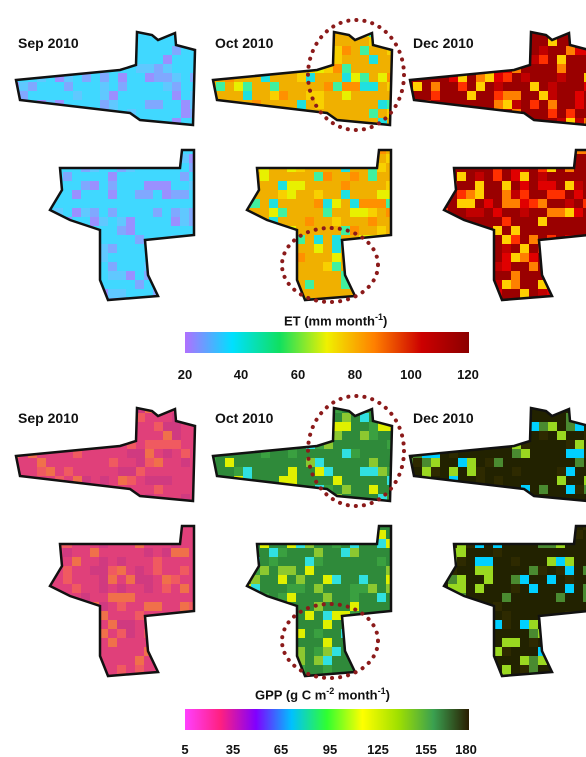 The height and width of the screenshot is (757, 586). Describe the element at coordinates (327, 719) in the screenshot. I see `gpp-colorbar` at that location.